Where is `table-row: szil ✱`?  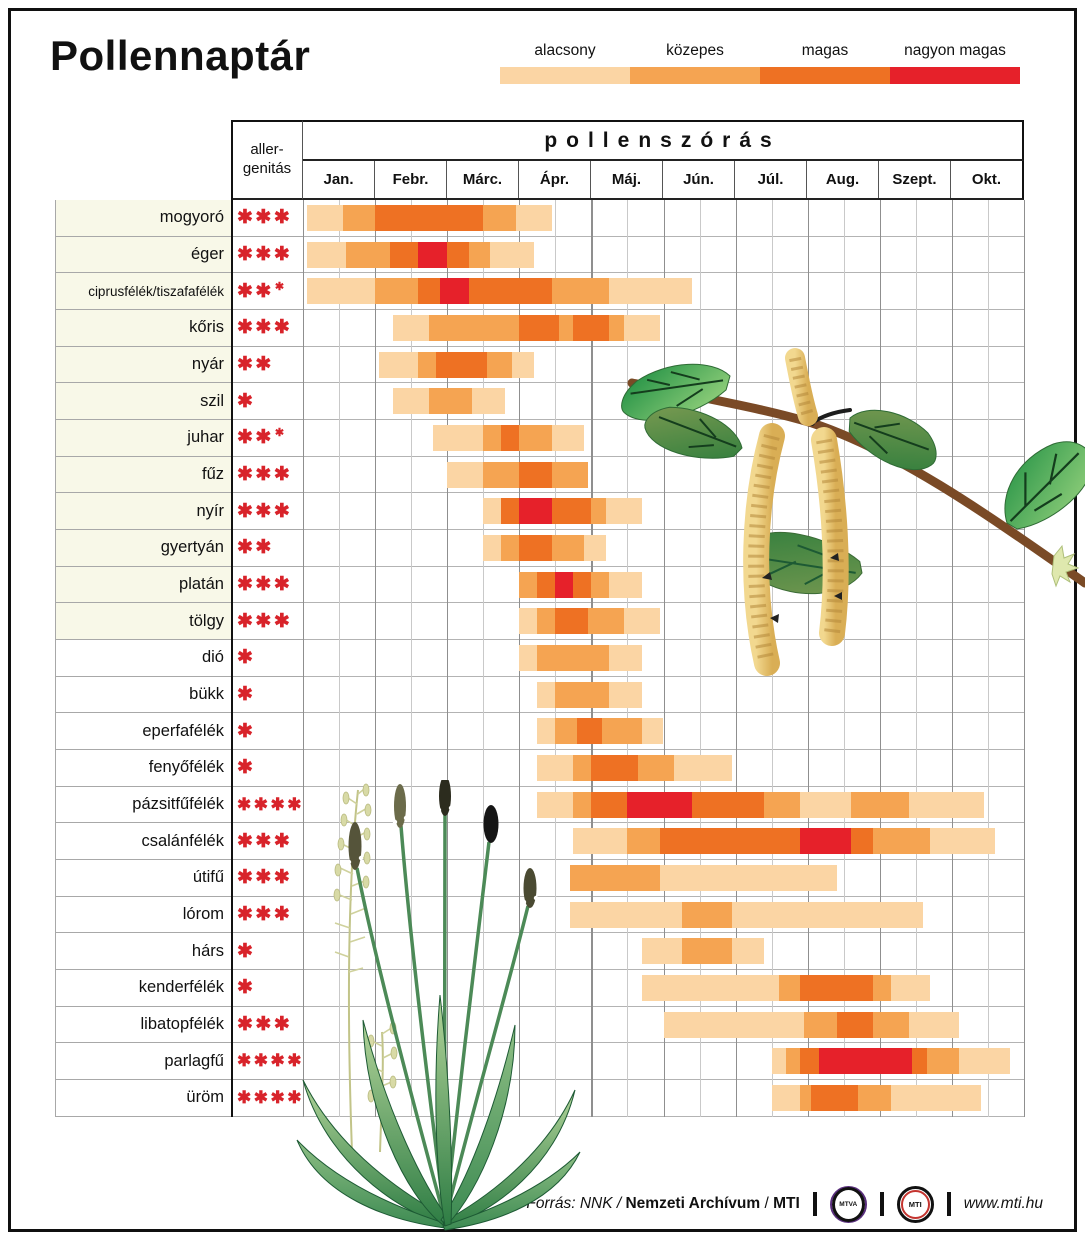
table-row: szil ✱ is located at coordinates (539, 402).